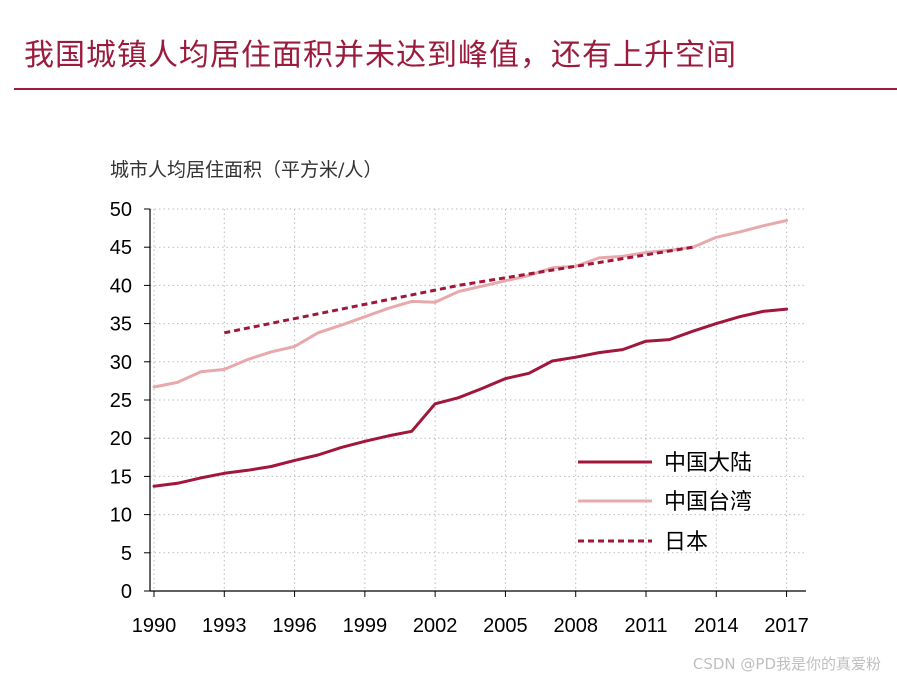 This screenshot has width=897, height=684. I want to click on y-tick-label: 25, so click(121, 401).